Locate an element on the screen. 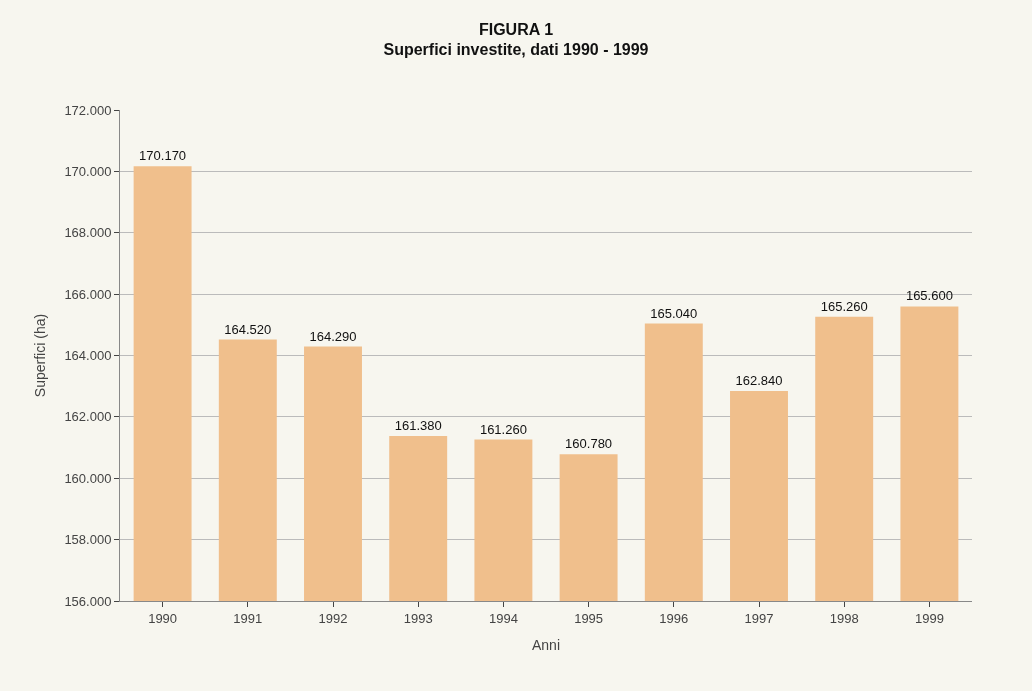 This screenshot has height=691, width=1032. x-tick-label: 1994 is located at coordinates (503, 618).